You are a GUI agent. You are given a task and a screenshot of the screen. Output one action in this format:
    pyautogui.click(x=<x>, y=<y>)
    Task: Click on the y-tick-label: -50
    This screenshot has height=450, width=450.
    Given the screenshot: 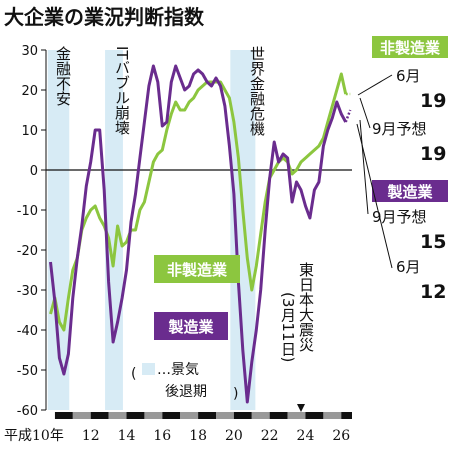 What is the action you would take?
    pyautogui.click(x=27, y=371)
    